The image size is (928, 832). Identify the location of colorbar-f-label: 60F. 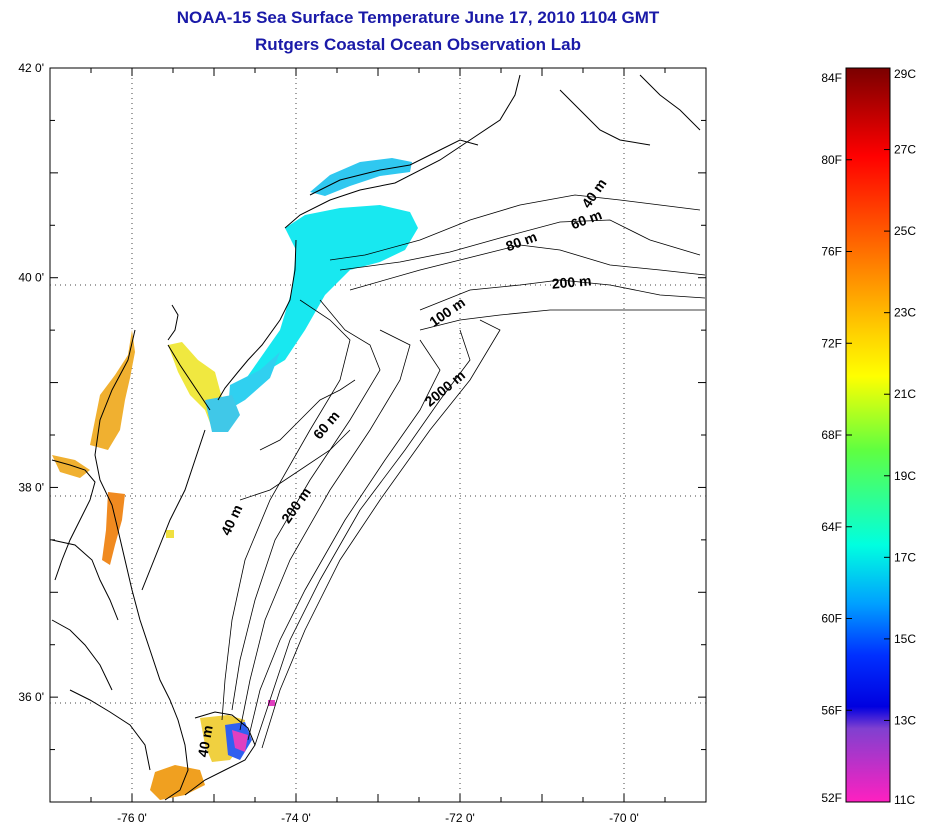
(831, 619).